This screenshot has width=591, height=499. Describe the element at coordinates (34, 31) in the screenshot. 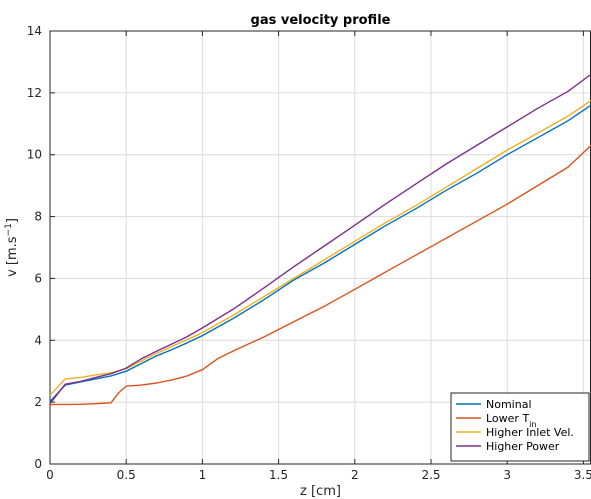

I see `y-tick-label: 14` at that location.